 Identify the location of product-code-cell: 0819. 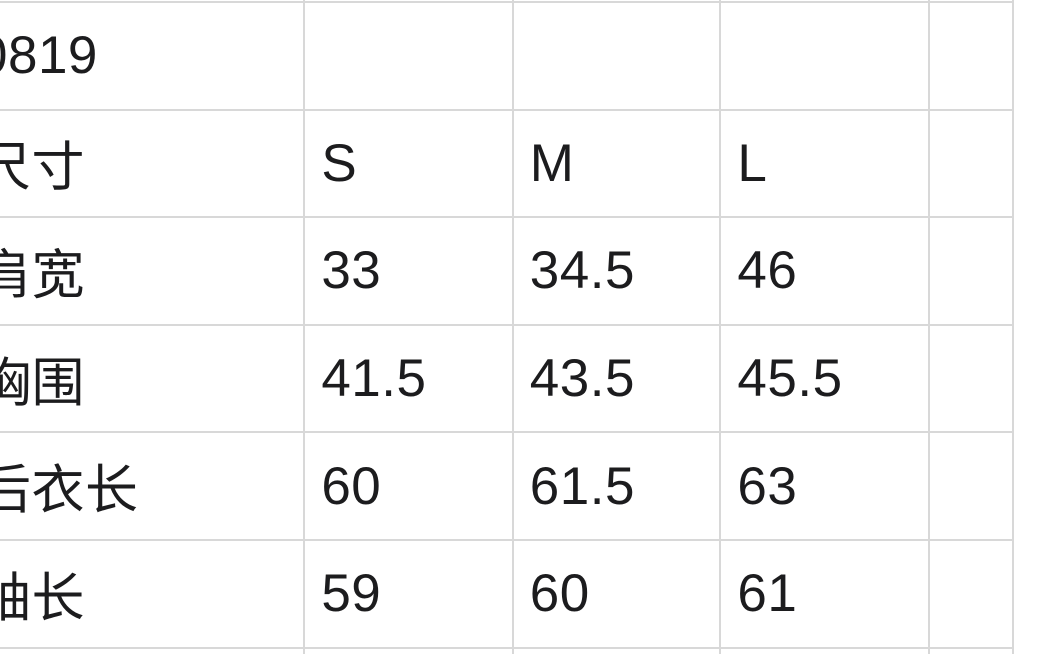
(153, 56).